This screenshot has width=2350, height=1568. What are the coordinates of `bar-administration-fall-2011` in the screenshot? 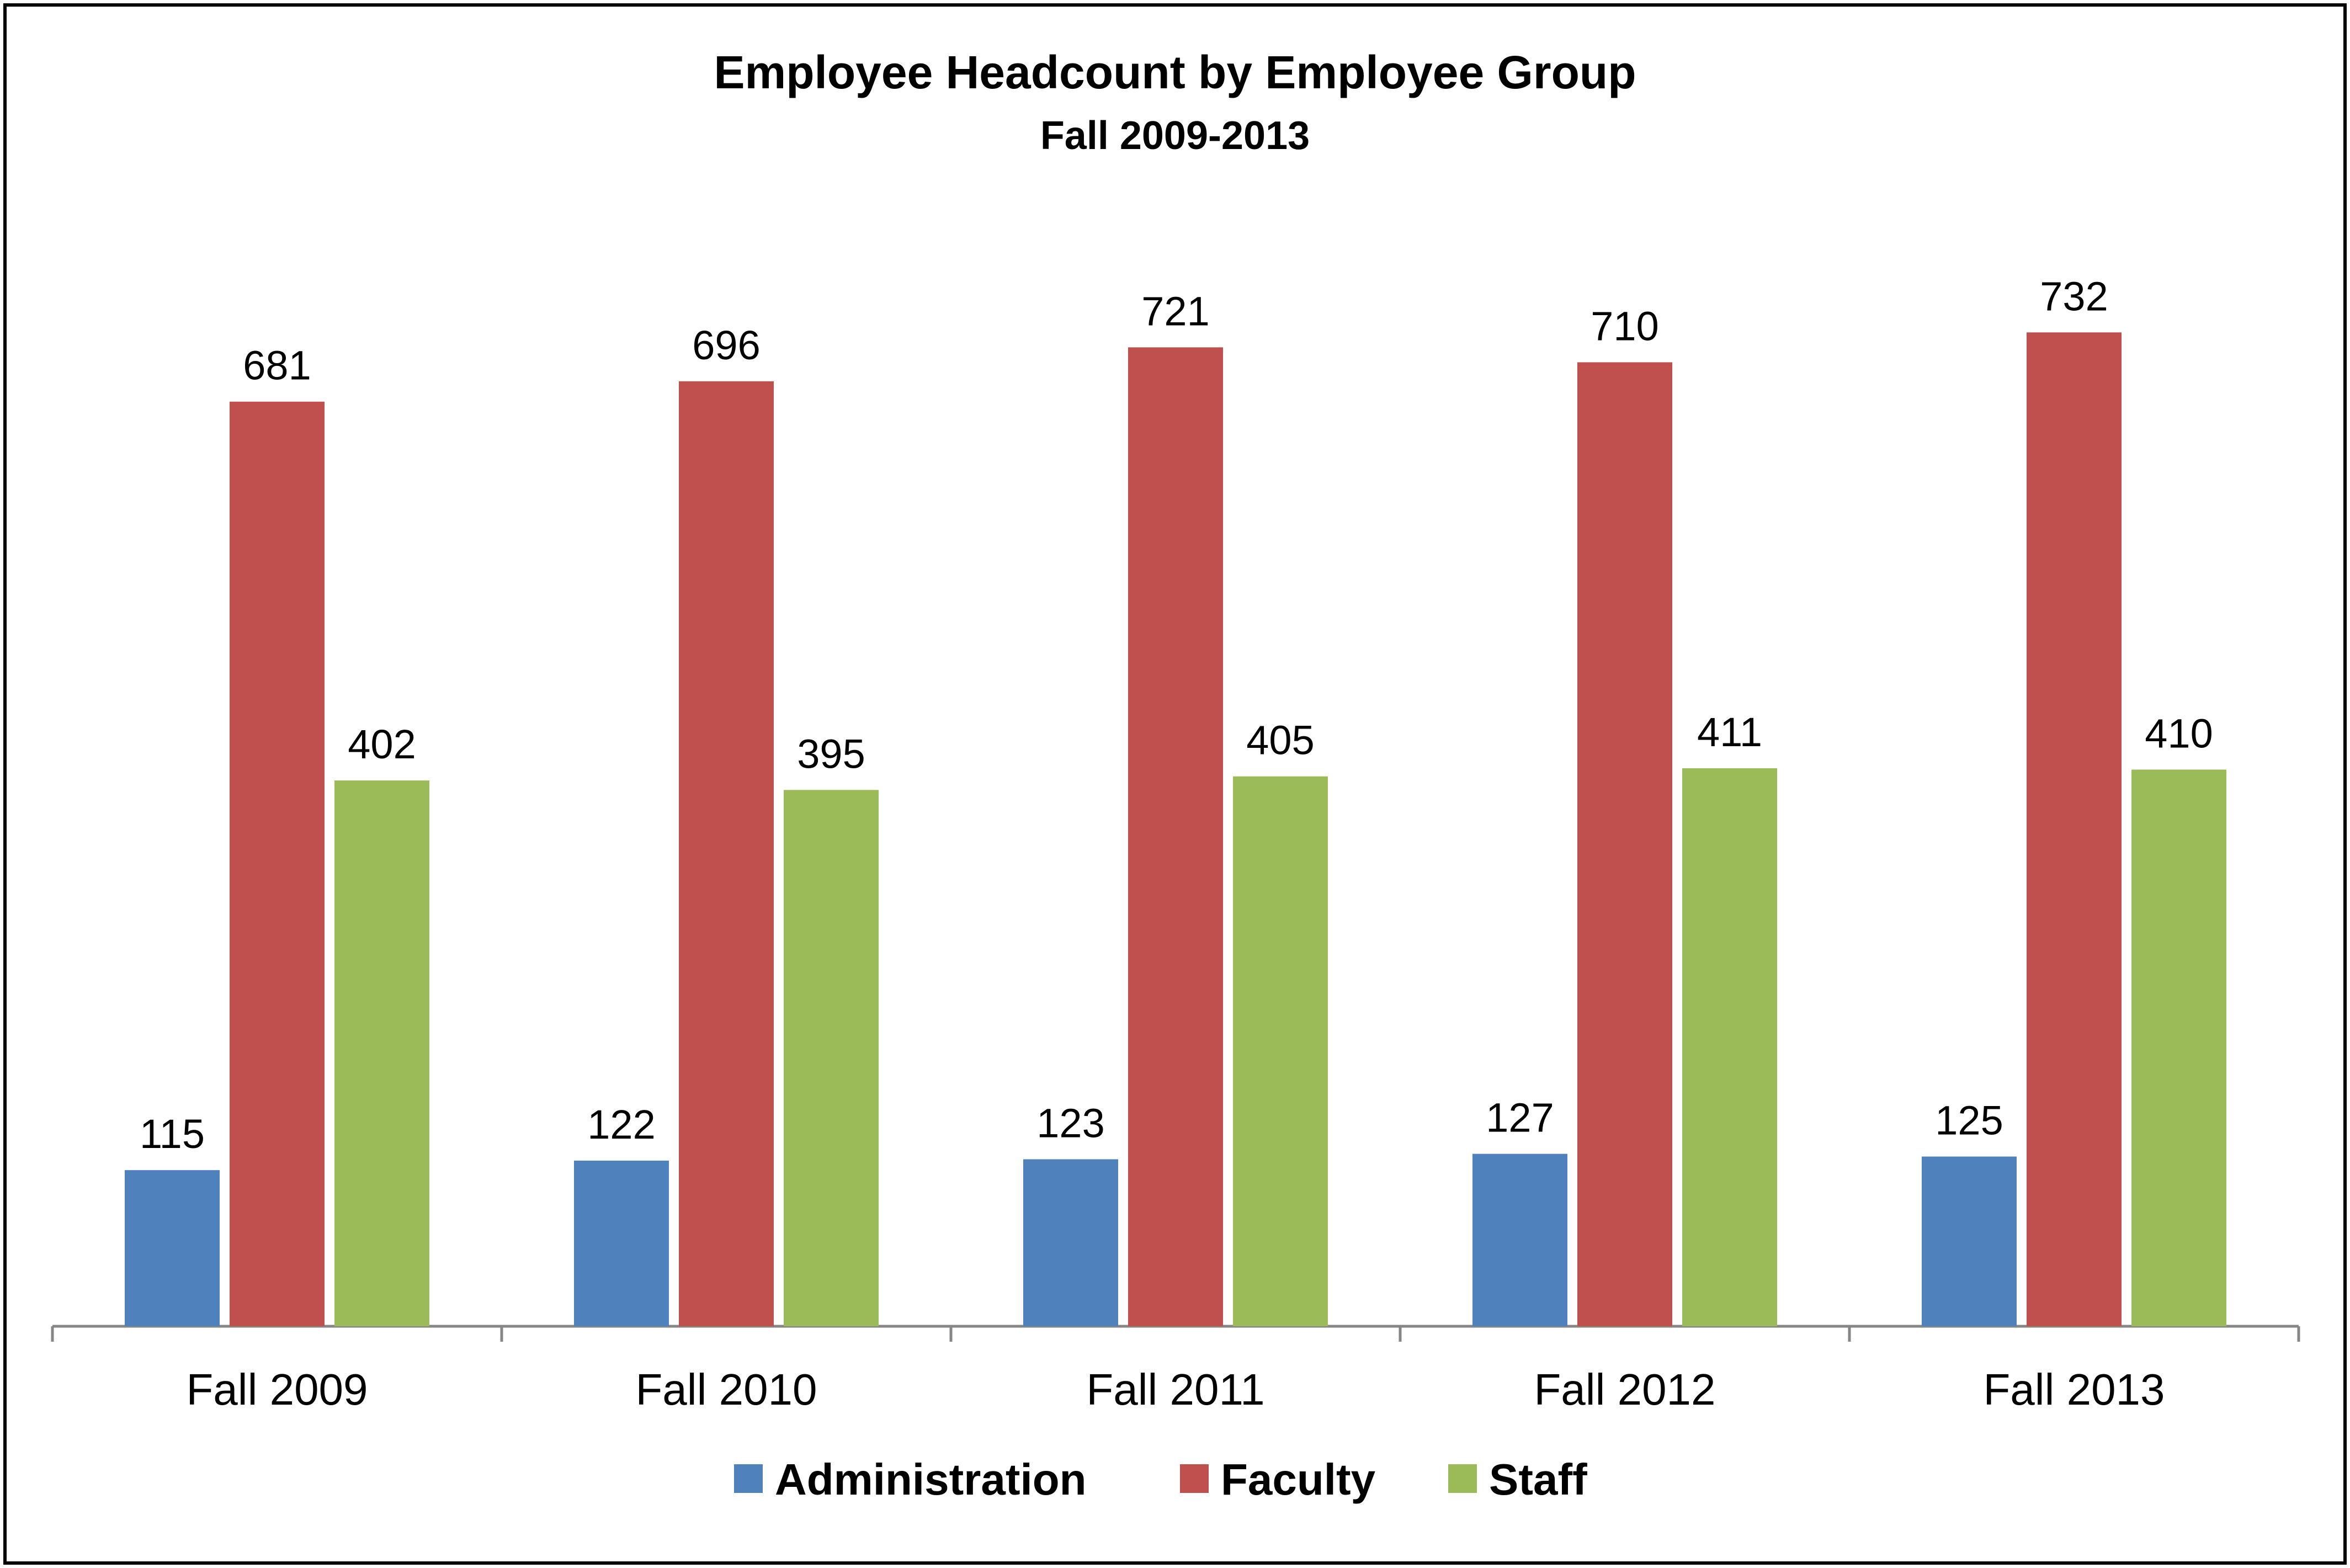 It's located at (1070, 1242).